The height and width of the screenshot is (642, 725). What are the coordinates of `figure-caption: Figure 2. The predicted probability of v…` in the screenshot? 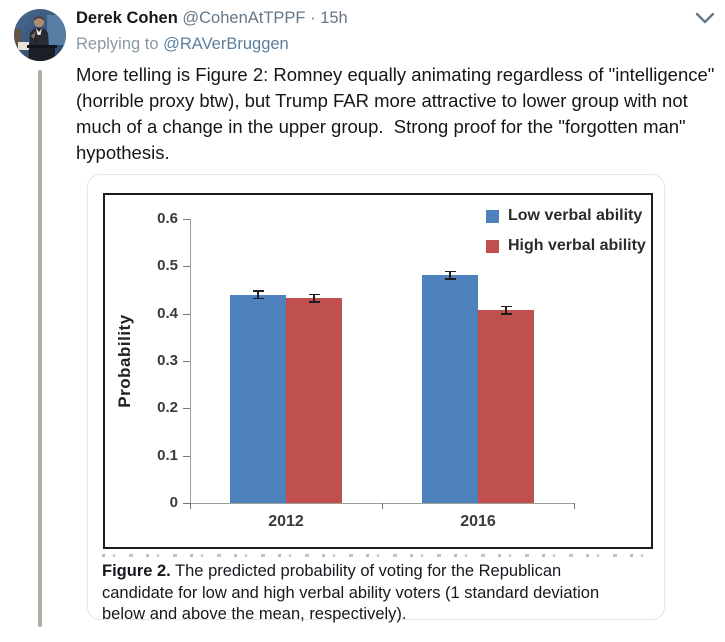 It's located at (378, 593).